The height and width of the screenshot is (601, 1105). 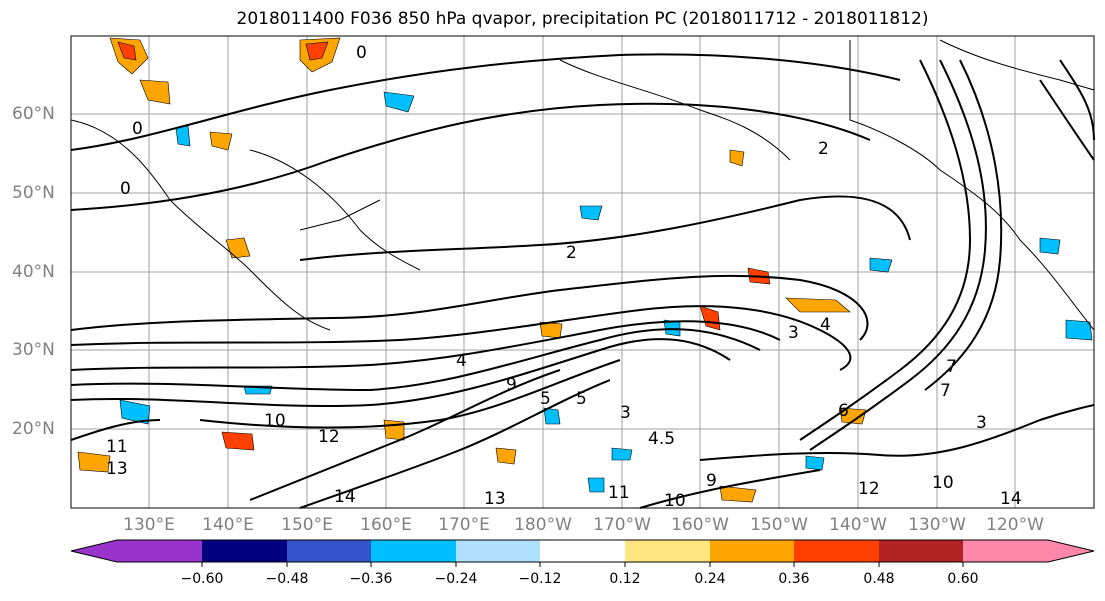 What do you see at coordinates (540, 579) in the screenshot?
I see `colorbar-tick-label: −0.12` at bounding box center [540, 579].